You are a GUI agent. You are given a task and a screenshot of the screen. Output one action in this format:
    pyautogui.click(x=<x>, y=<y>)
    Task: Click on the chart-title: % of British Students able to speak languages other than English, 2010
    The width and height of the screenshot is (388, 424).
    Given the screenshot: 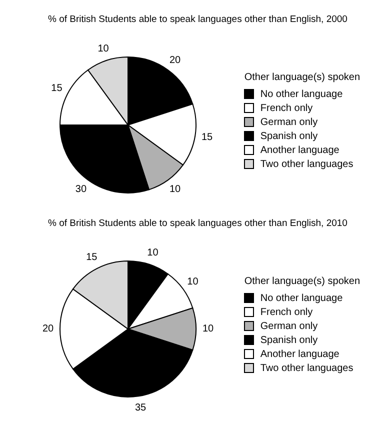 What is the action you would take?
    pyautogui.click(x=197, y=224)
    